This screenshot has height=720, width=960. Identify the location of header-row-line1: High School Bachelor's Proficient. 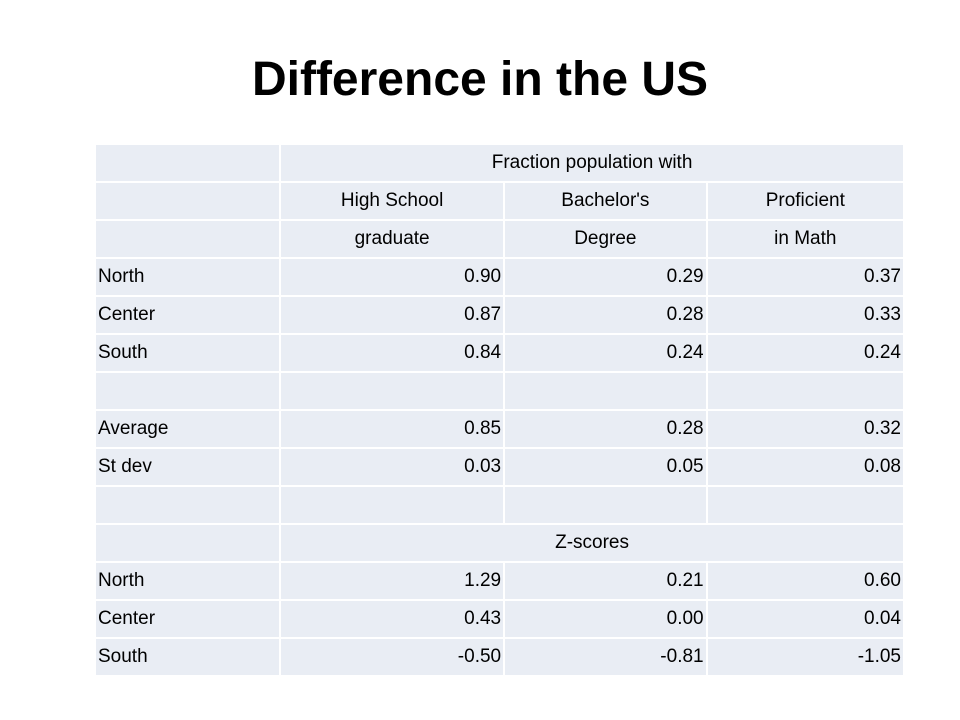
(499, 202).